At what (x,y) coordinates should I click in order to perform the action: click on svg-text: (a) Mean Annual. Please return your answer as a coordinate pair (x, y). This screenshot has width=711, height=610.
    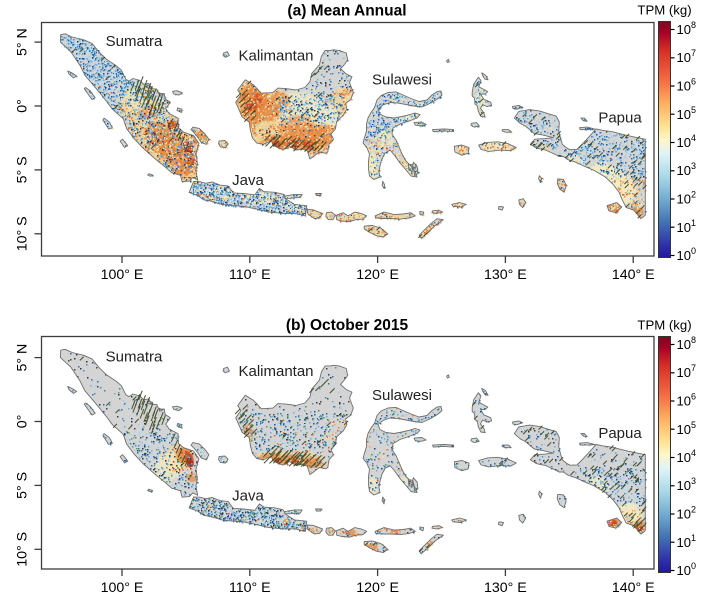
    Looking at the image, I should click on (346, 11).